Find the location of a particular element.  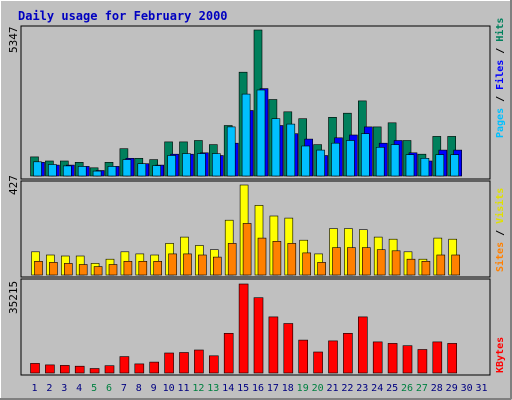

day-label-17: 17 is located at coordinates (273, 388).